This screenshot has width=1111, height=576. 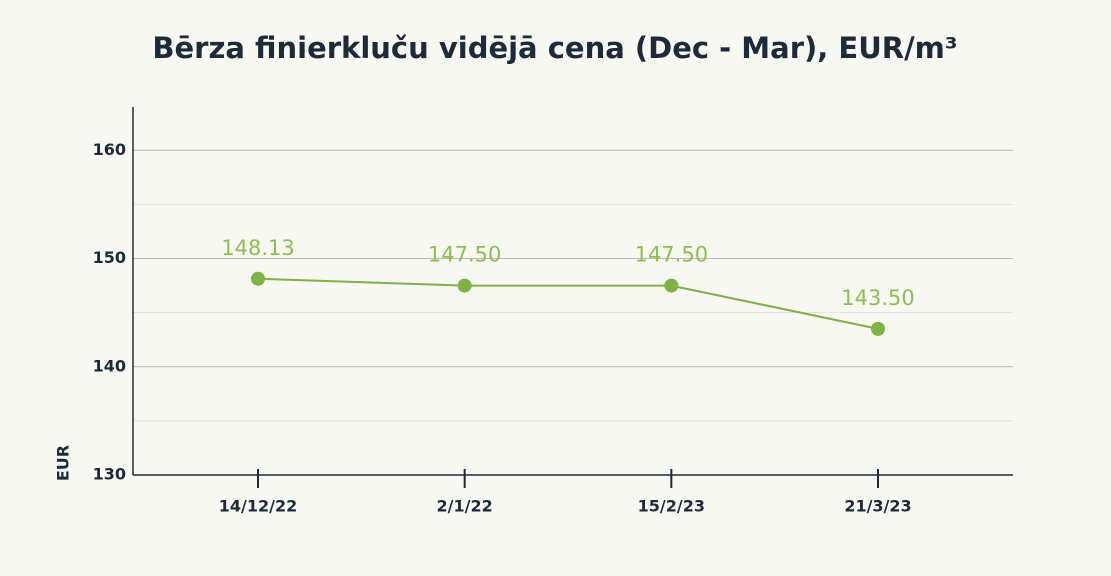 What do you see at coordinates (568, 303) in the screenshot?
I see `series-line` at bounding box center [568, 303].